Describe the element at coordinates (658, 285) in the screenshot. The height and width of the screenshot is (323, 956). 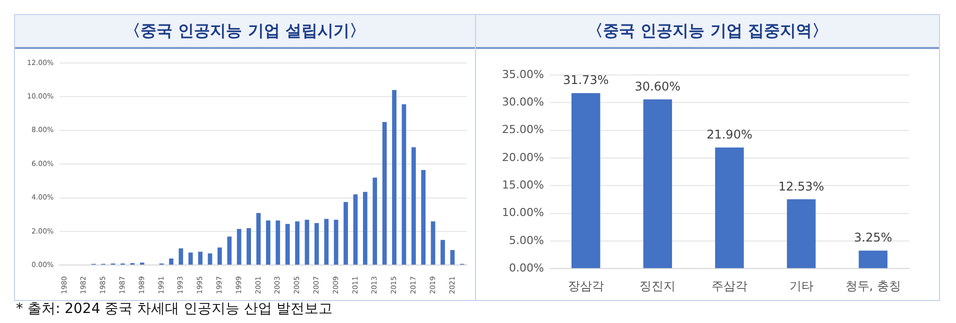
I see `x-tick-label: 징진지` at that location.